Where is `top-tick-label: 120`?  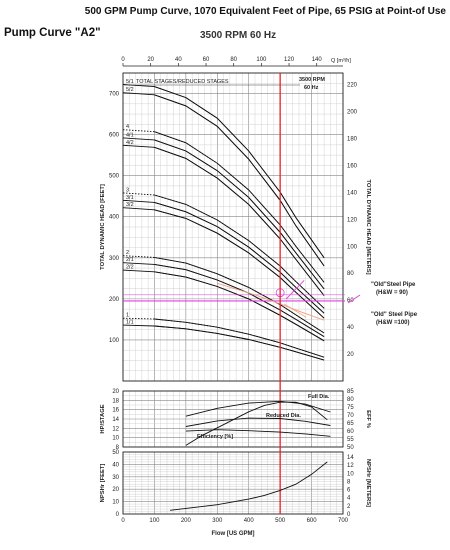 top-tick-label: 120 is located at coordinates (289, 60).